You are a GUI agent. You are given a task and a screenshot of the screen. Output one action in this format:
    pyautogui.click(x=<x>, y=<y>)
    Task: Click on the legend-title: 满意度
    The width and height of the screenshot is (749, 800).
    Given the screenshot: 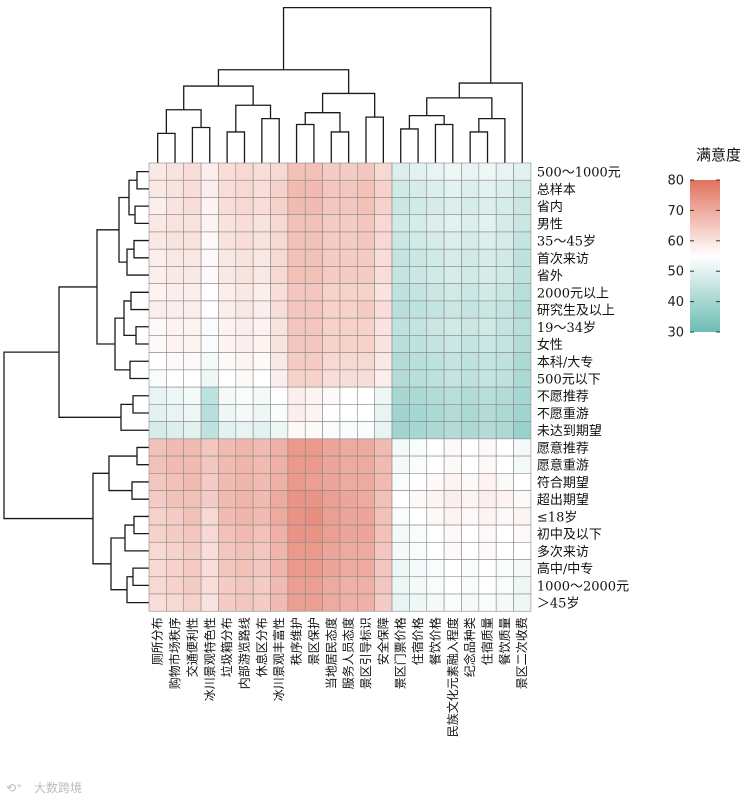 What is the action you would take?
    pyautogui.click(x=718, y=155)
    